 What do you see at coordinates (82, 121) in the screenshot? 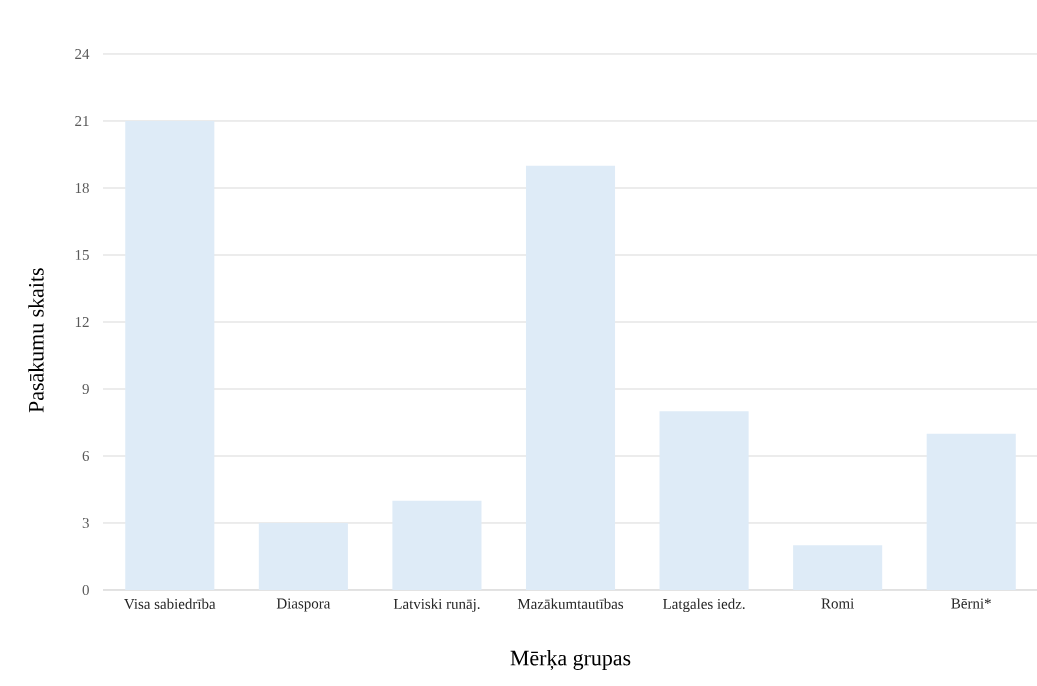
I see `y-tick-label: 21` at bounding box center [82, 121].